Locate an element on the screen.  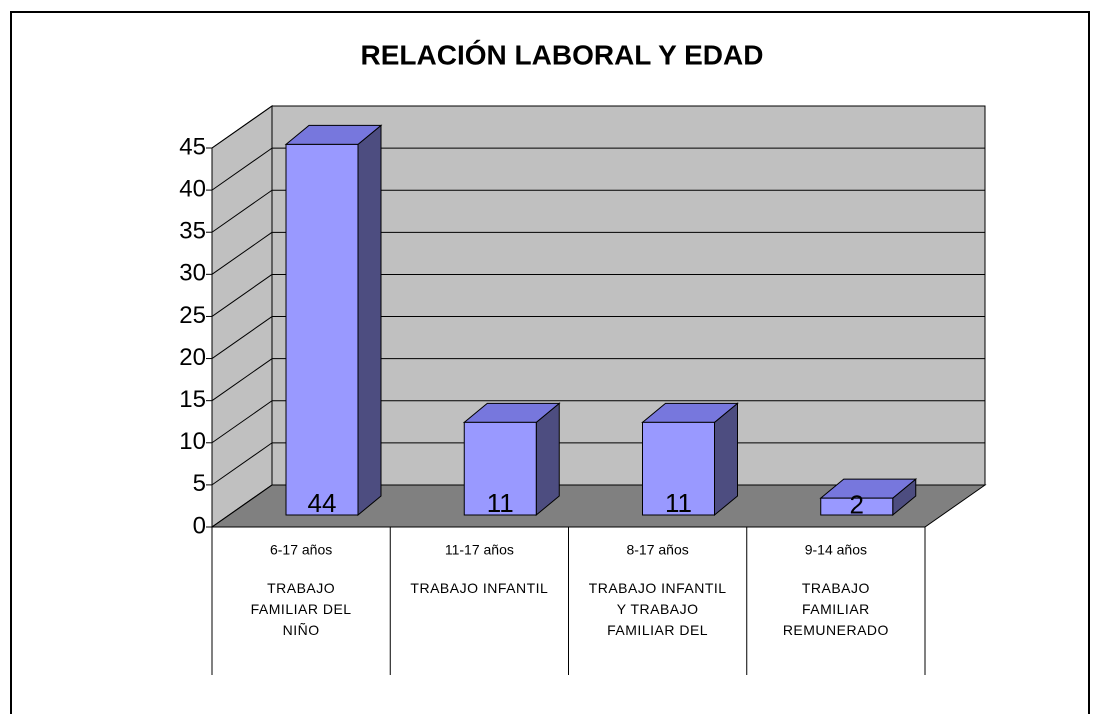
category-label-box: TRABAJO FAMILIAR REMUNERADO is located at coordinates (835, 609).